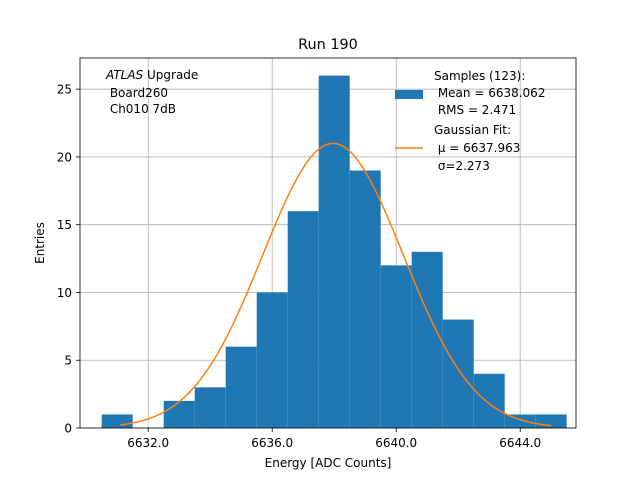 The image size is (640, 480). Describe the element at coordinates (472, 130) in the screenshot. I see `legend-fit-label-1: Gaussian Fit:` at that location.